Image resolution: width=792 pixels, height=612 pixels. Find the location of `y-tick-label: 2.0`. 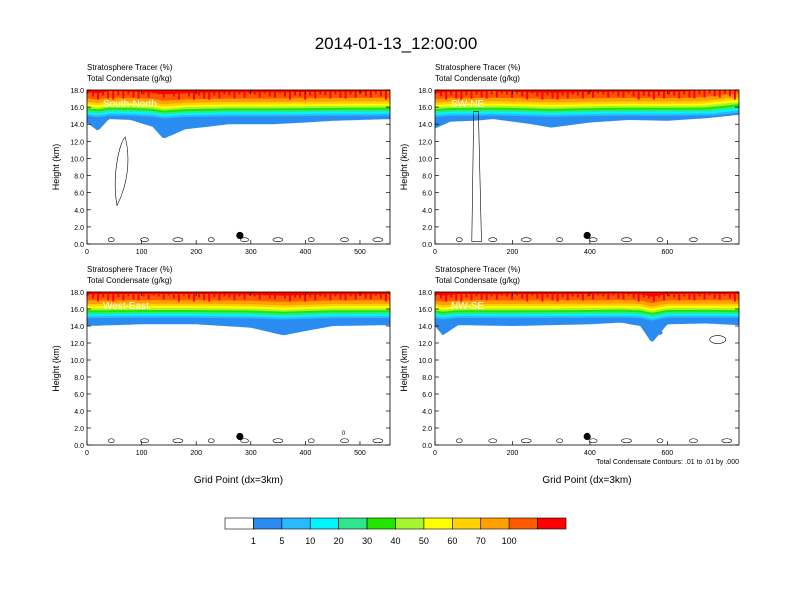

y-tick-label: 2.0 is located at coordinates (79, 228).